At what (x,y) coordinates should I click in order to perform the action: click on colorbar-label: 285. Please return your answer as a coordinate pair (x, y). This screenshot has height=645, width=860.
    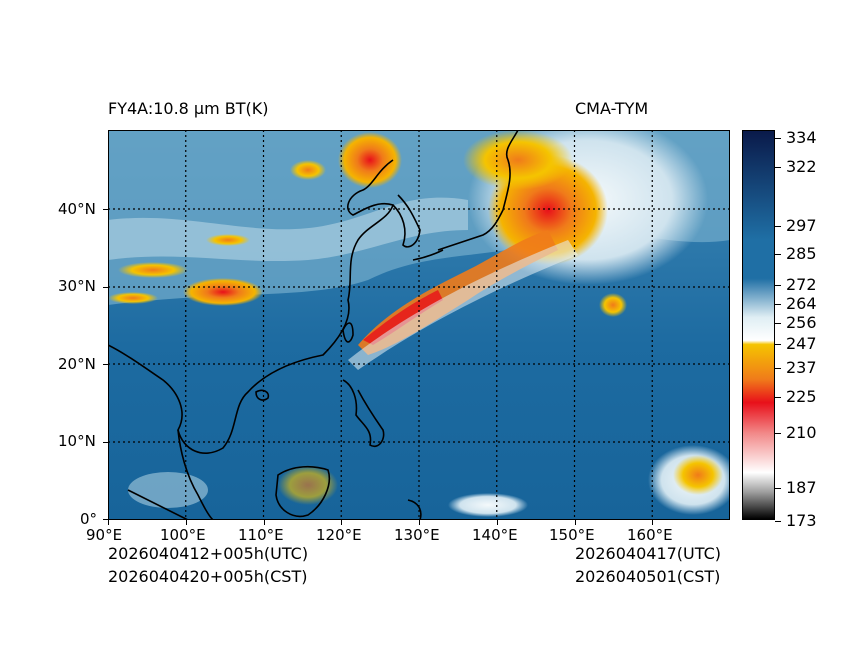
    Looking at the image, I should click on (801, 253).